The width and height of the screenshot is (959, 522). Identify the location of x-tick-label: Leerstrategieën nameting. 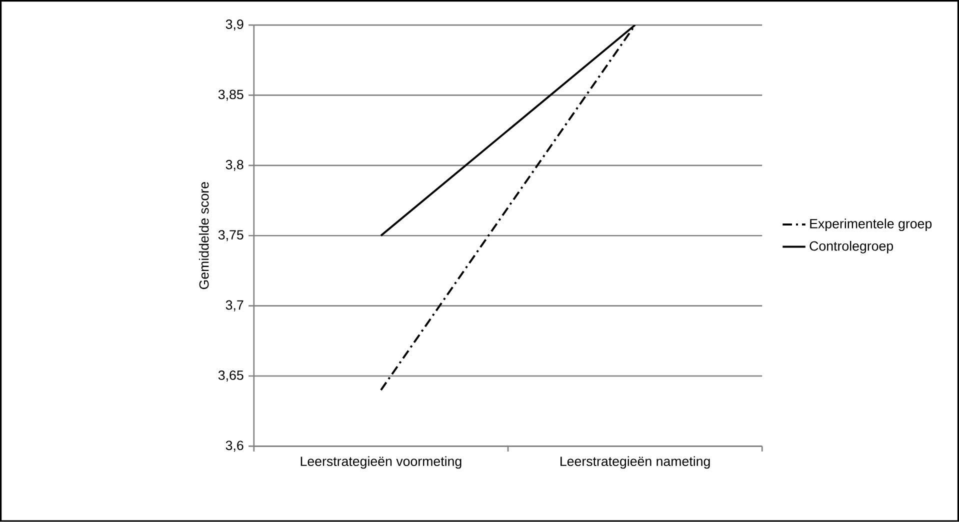
(635, 462).